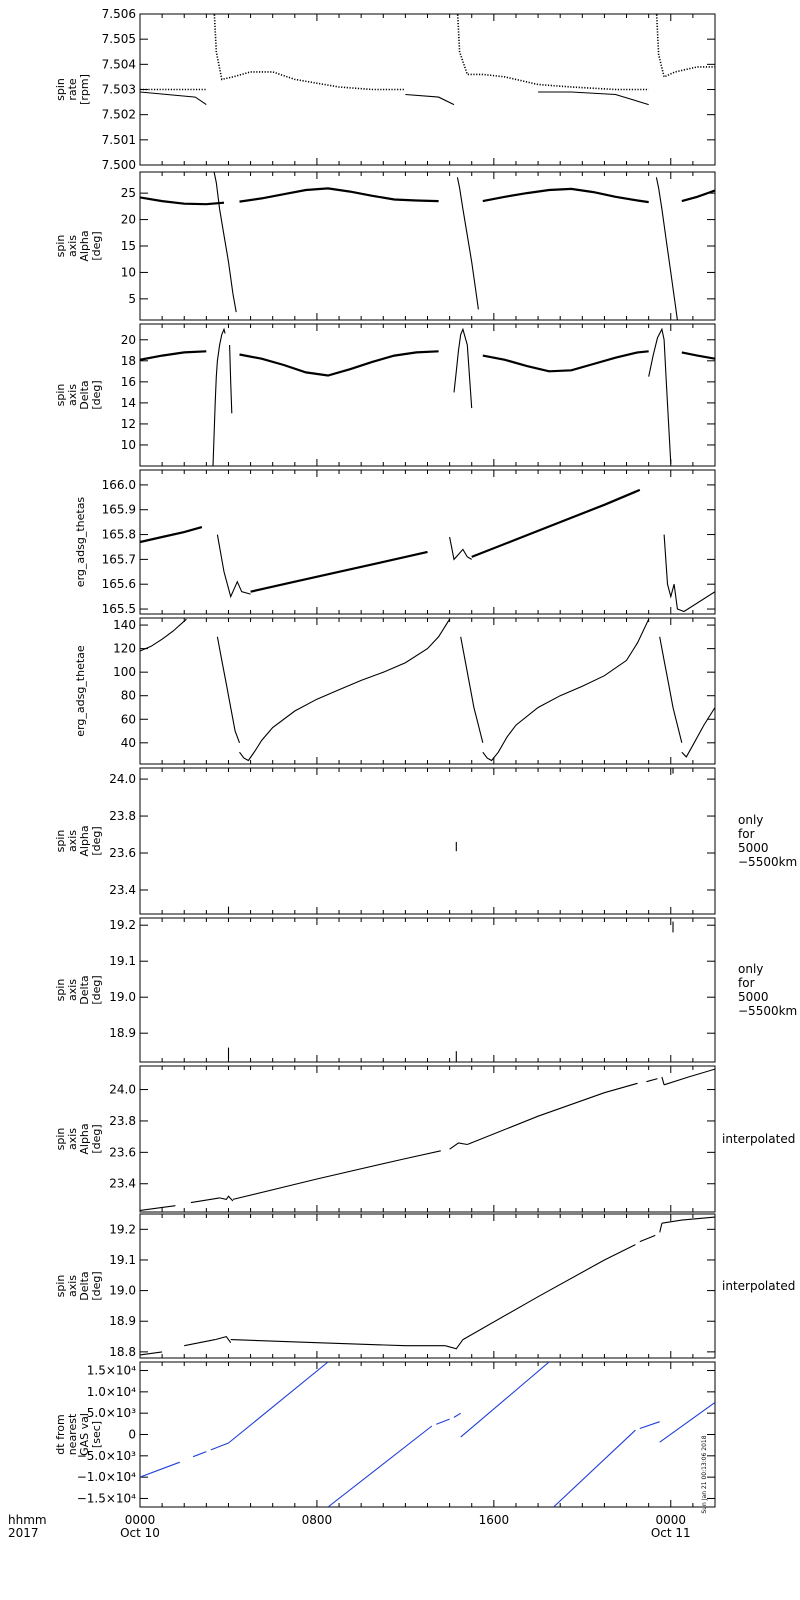 The width and height of the screenshot is (800, 1600). I want to click on y-tick-label: 20, so click(128, 220).